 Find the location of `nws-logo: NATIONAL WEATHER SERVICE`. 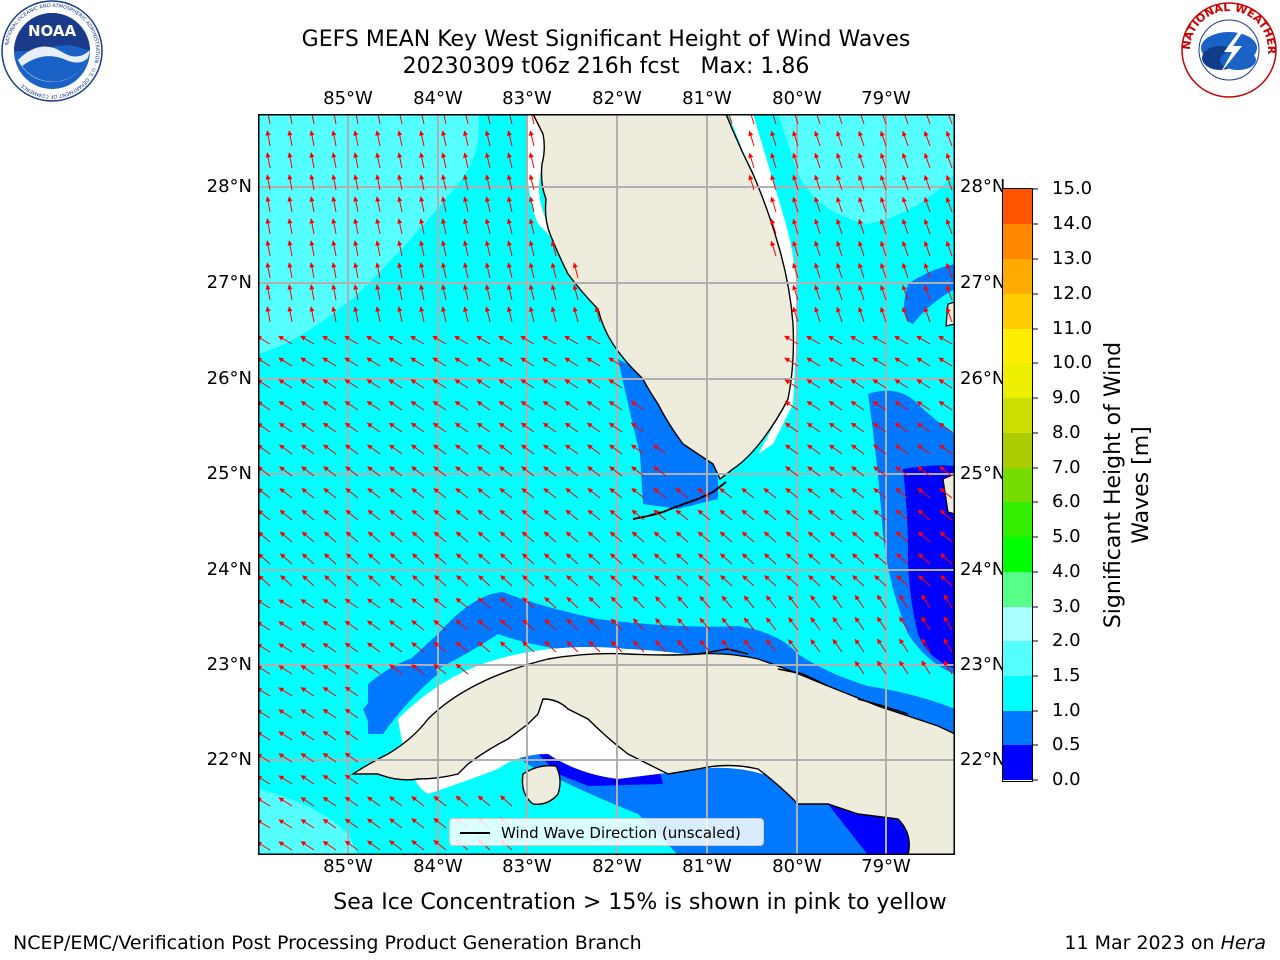

nws-logo: NATIONAL WEATHER SERVICE is located at coordinates (1228, 49).